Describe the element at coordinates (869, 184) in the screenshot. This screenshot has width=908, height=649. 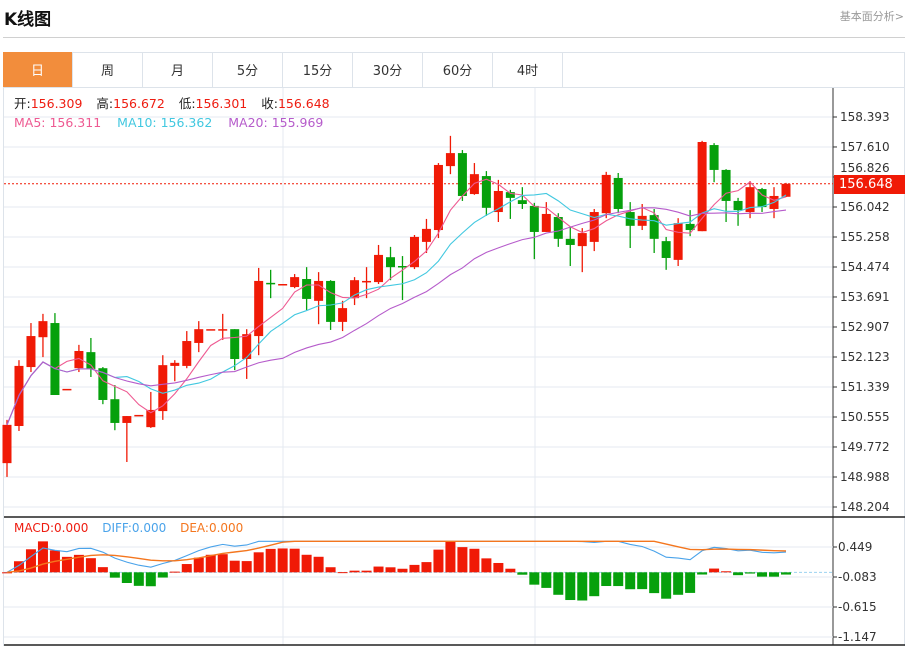
I see `current-price-label: 156.648` at that location.